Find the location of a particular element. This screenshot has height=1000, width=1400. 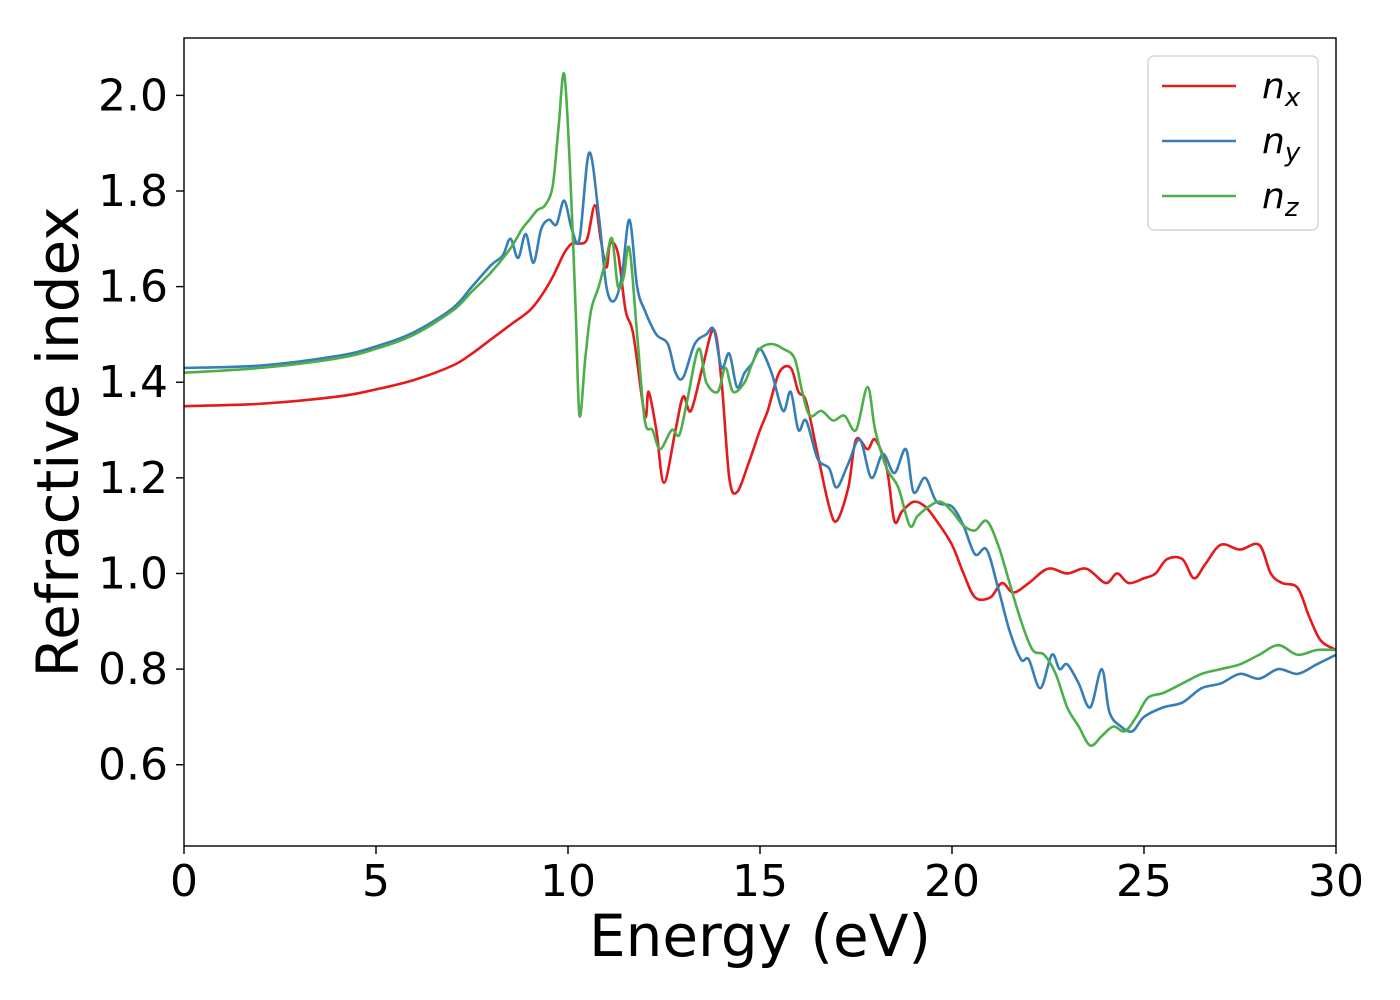

legend-entry-subscript: z is located at coordinates (1292, 208).